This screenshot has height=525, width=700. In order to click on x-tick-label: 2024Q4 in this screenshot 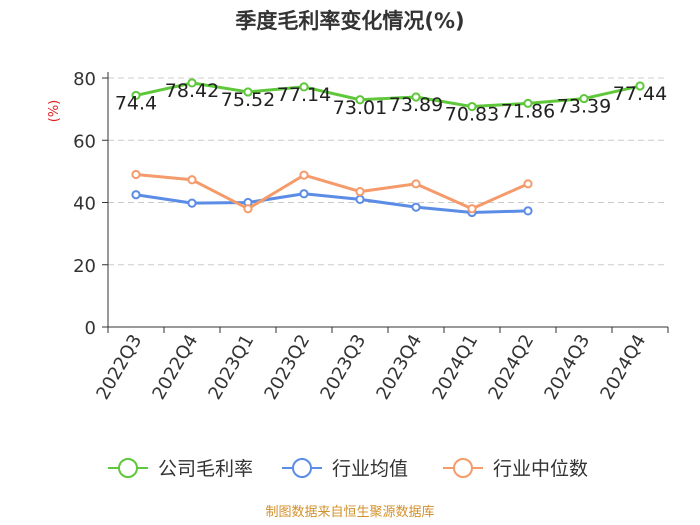, I will do `click(623, 367)`.